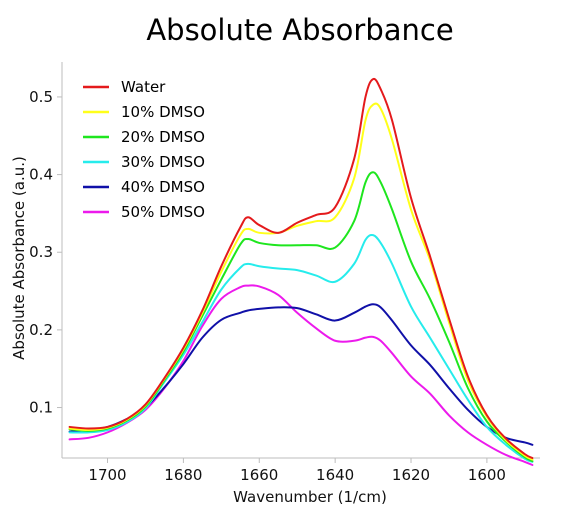 This screenshot has width=567, height=517. Describe the element at coordinates (310, 497) in the screenshot. I see `x-axis-label: Wavenumber (1/cm)` at that location.